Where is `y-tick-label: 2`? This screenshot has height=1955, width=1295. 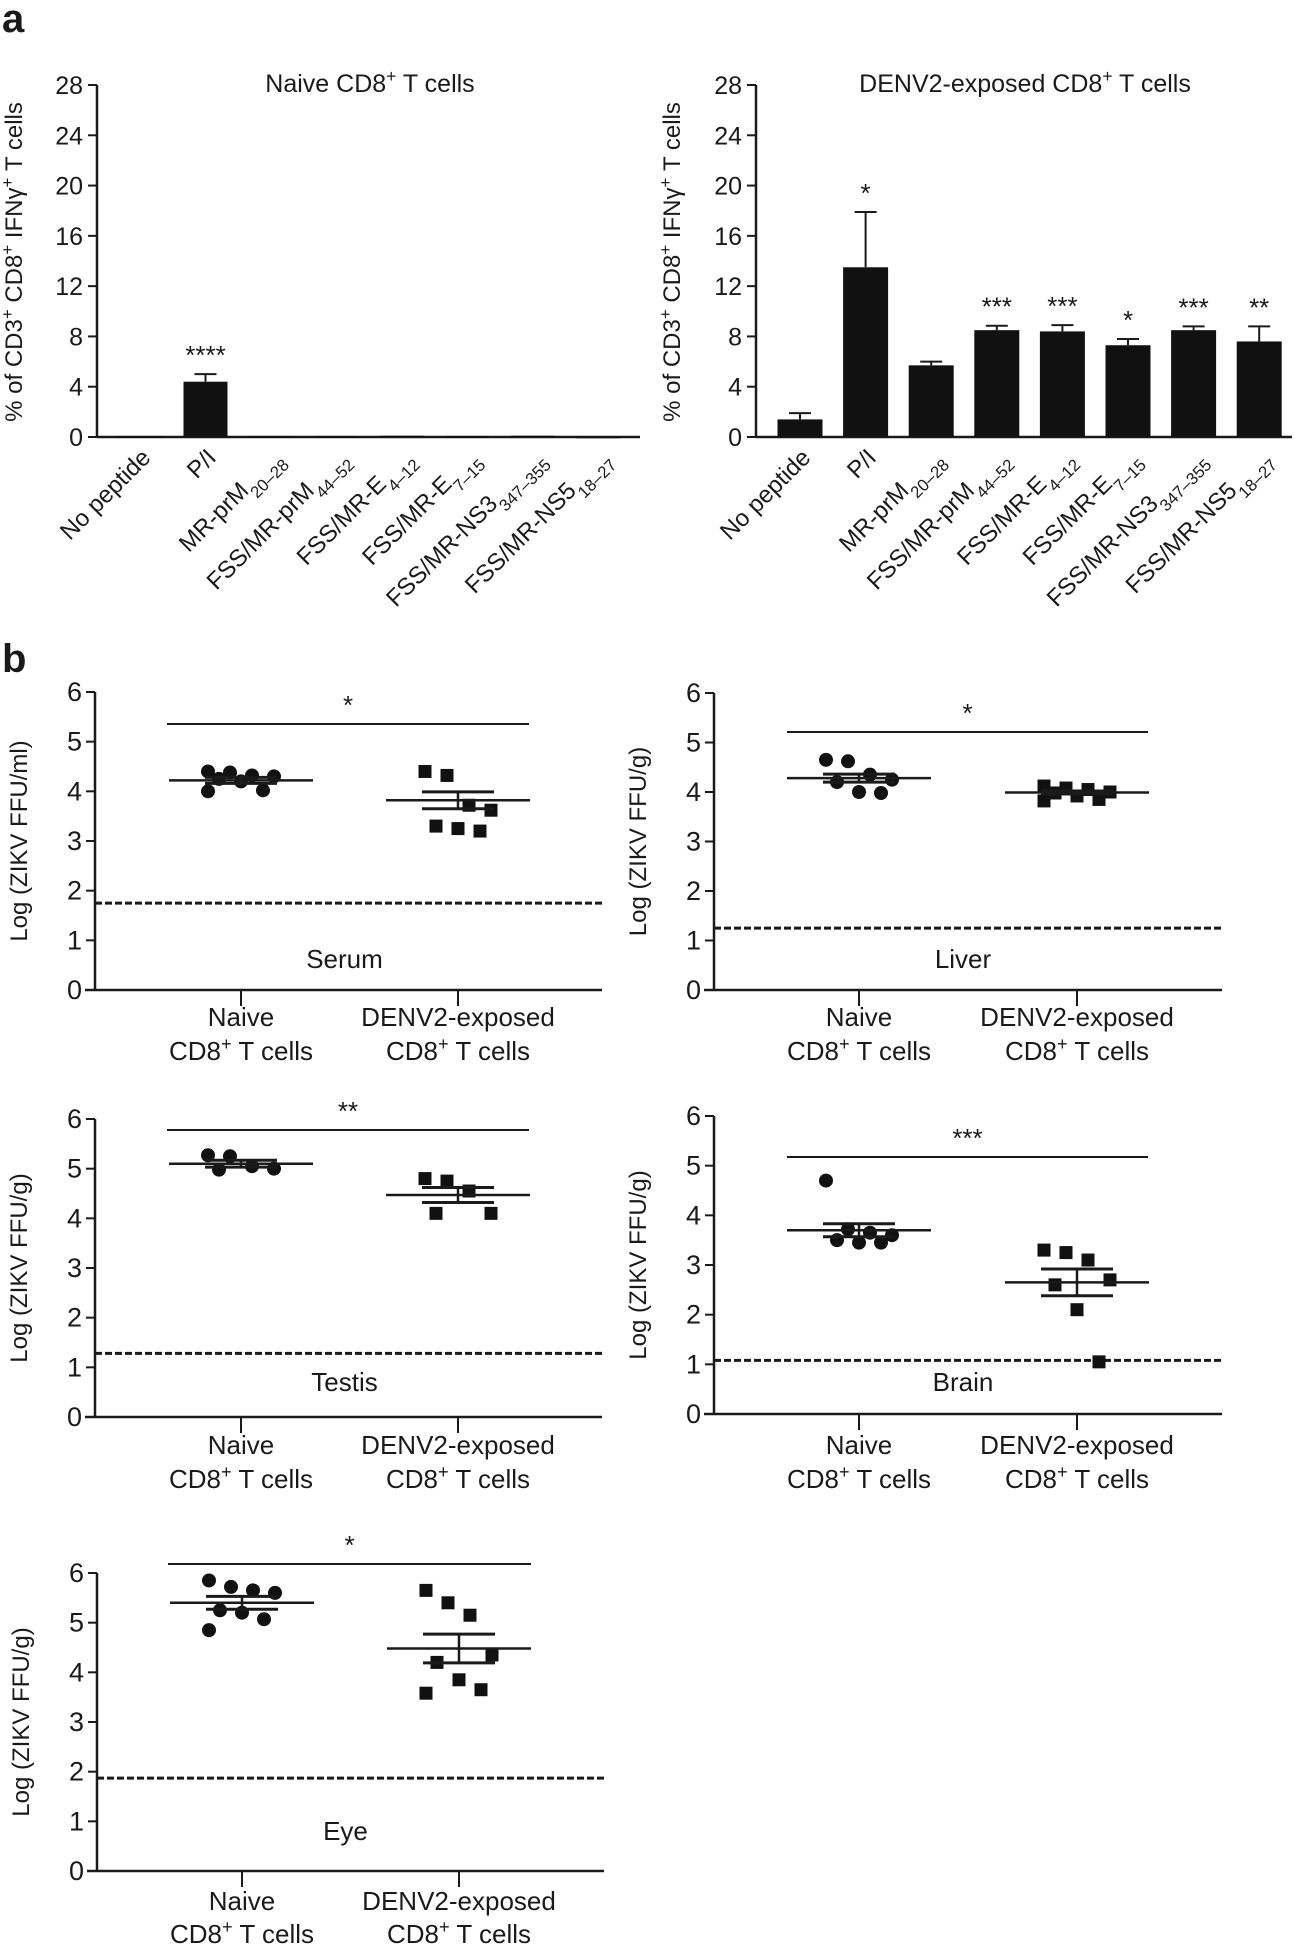
y-tick-label: 2 is located at coordinates (76, 1772).